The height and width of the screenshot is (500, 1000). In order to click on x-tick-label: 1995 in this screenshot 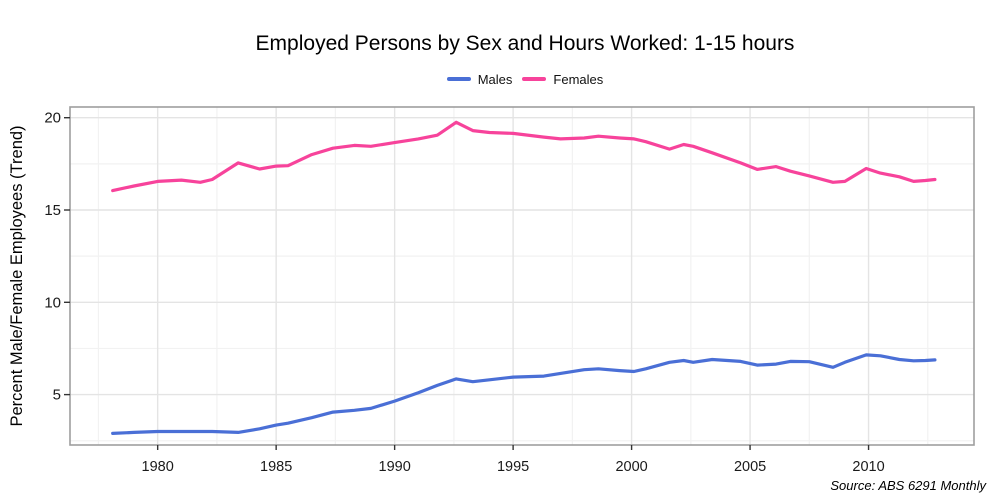, I will do `click(513, 467)`.